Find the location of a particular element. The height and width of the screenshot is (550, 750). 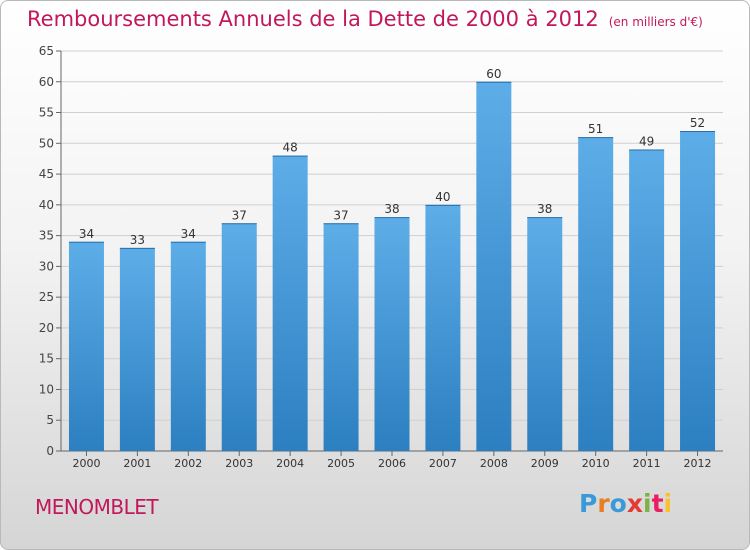

y-tick-label: 25 is located at coordinates (46, 297).